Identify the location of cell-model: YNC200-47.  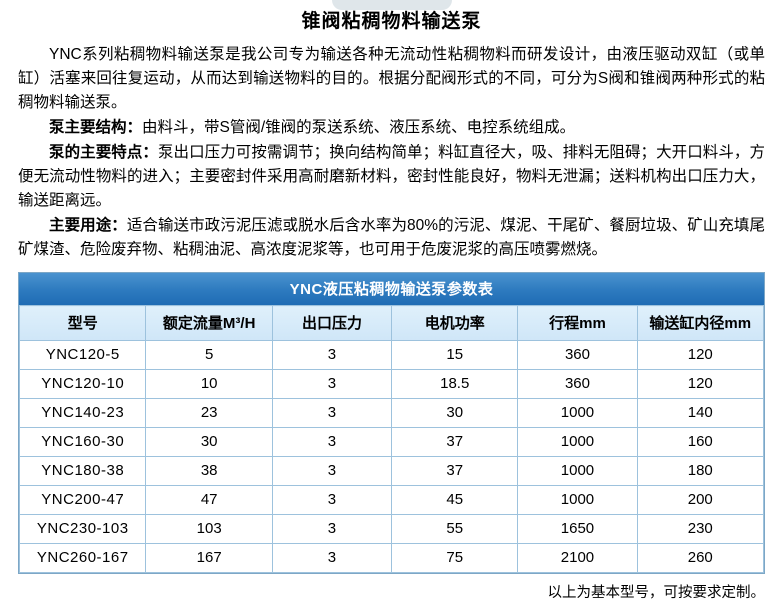
(82, 500).